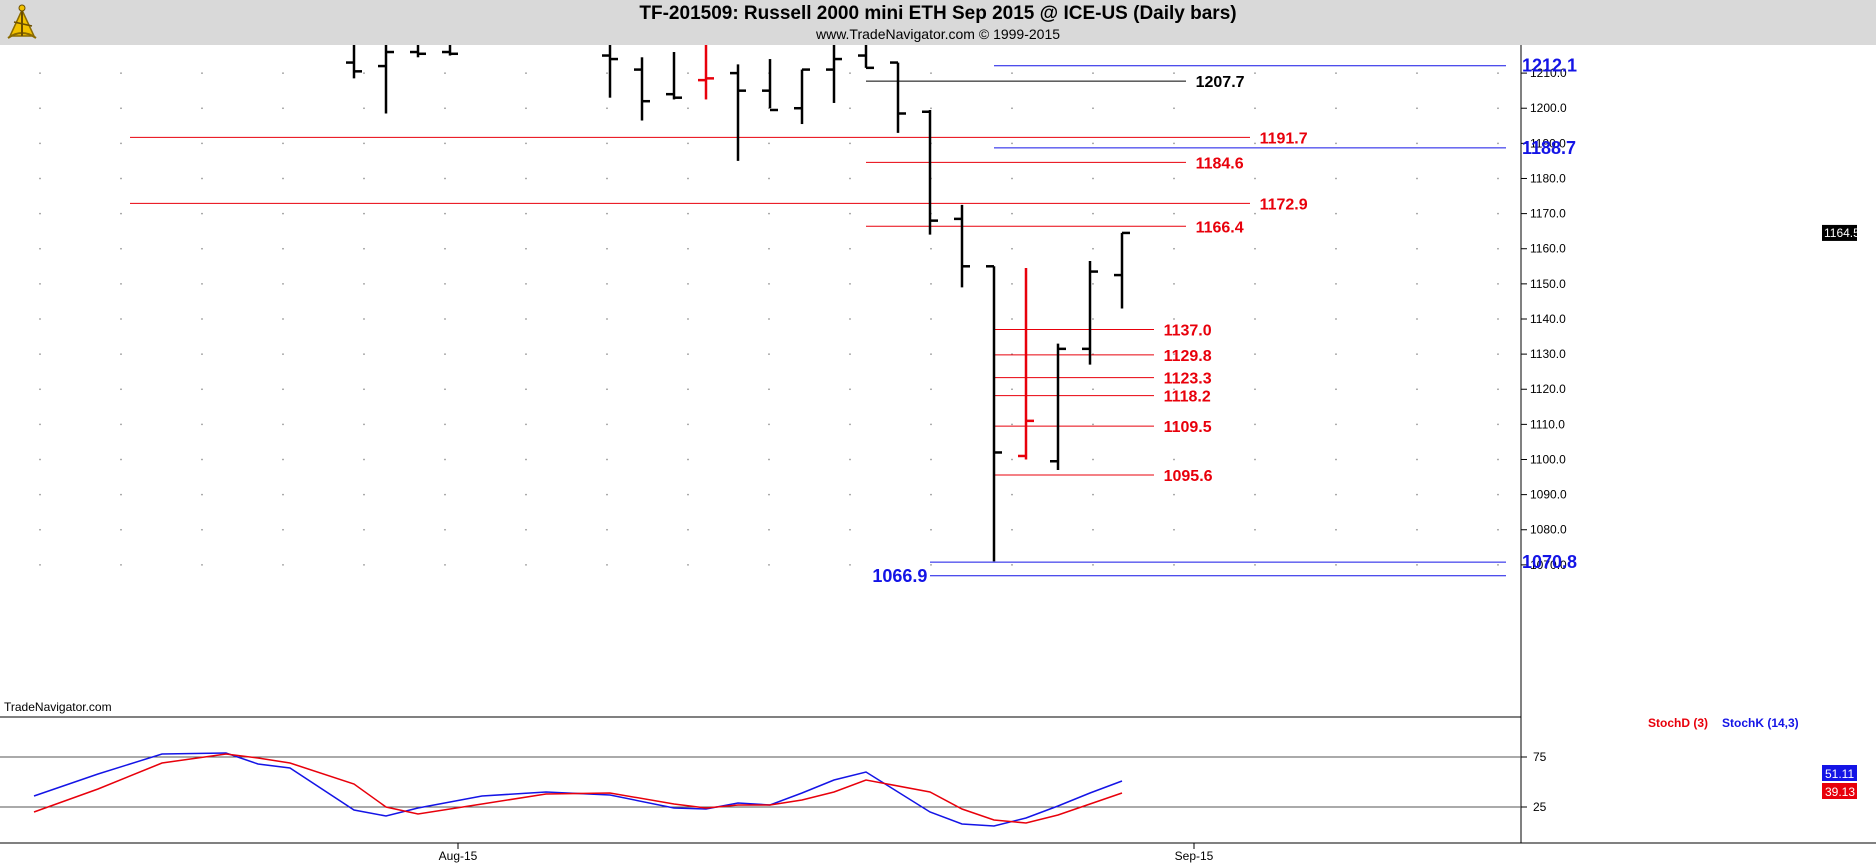  What do you see at coordinates (1549, 66) in the screenshot?
I see `level-label: 1212.1` at bounding box center [1549, 66].